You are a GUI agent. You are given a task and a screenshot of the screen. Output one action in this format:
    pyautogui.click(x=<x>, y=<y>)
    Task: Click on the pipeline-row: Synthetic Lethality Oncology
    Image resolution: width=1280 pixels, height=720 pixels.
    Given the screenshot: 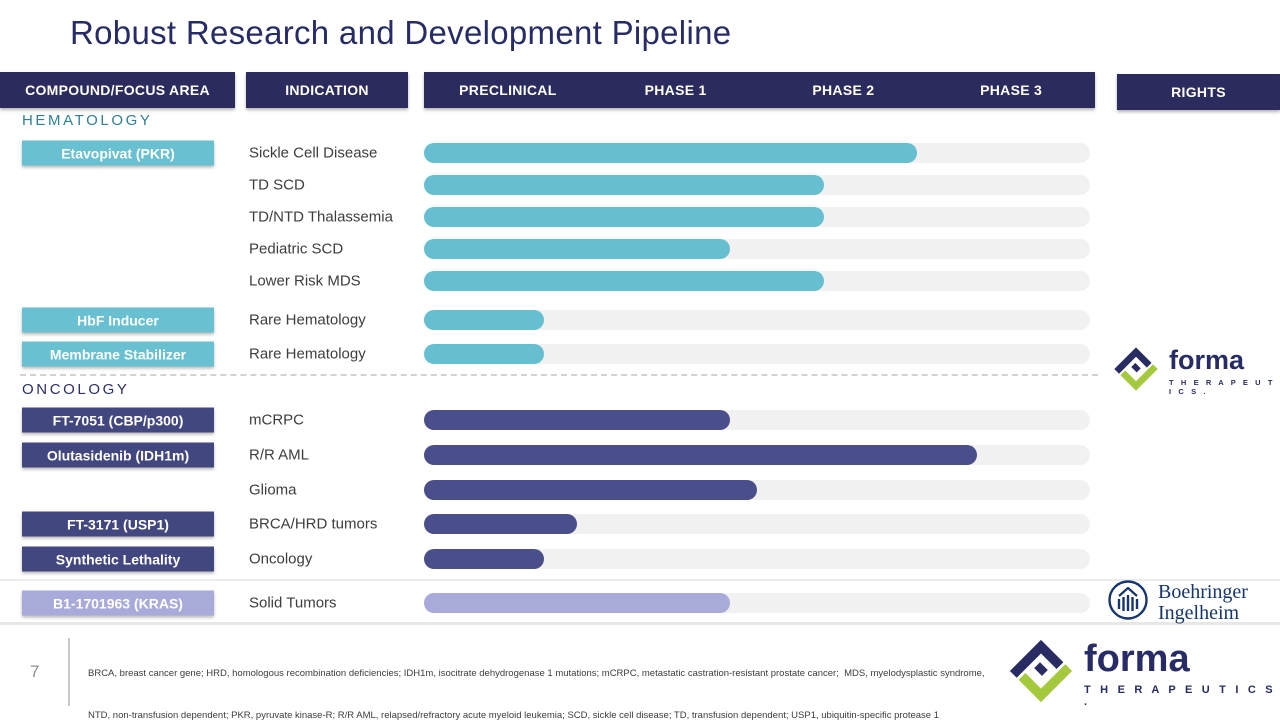 What is the action you would take?
    pyautogui.click(x=640, y=559)
    